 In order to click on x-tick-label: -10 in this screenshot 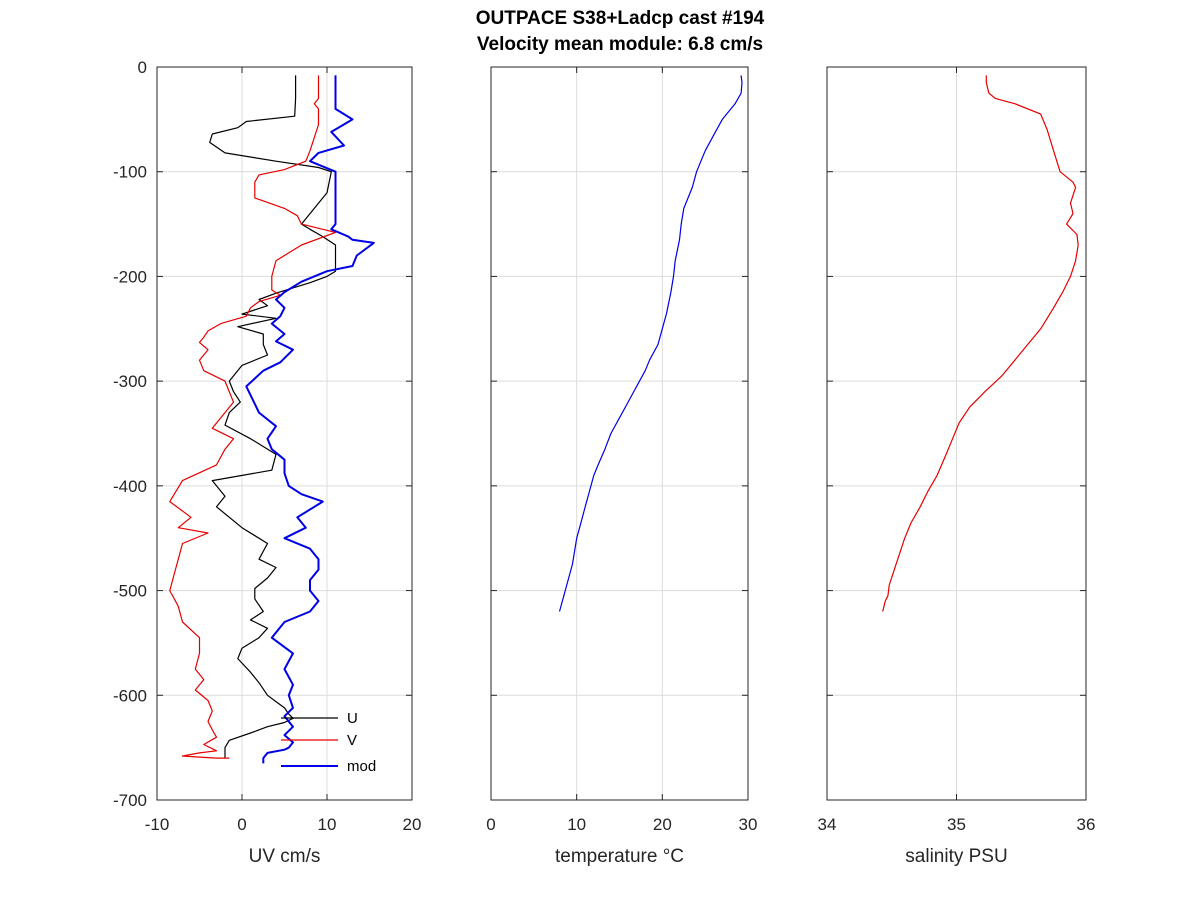, I will do `click(157, 824)`.